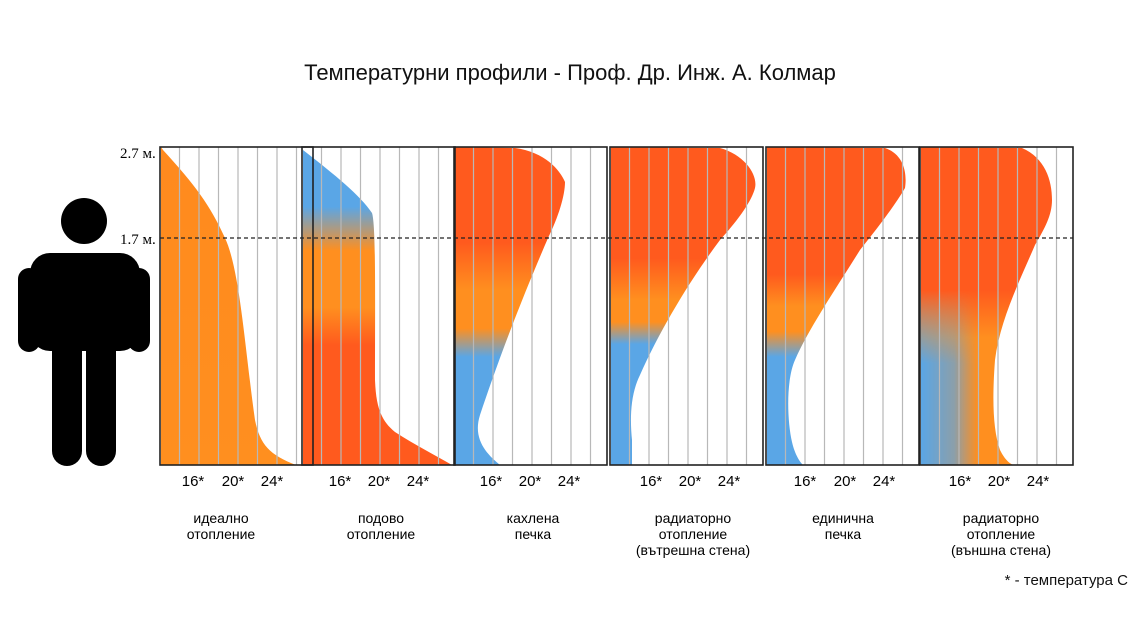 This screenshot has height=641, width=1140. What do you see at coordinates (138, 154) in the screenshot?
I see `height-label-top: 2.7 м.` at bounding box center [138, 154].